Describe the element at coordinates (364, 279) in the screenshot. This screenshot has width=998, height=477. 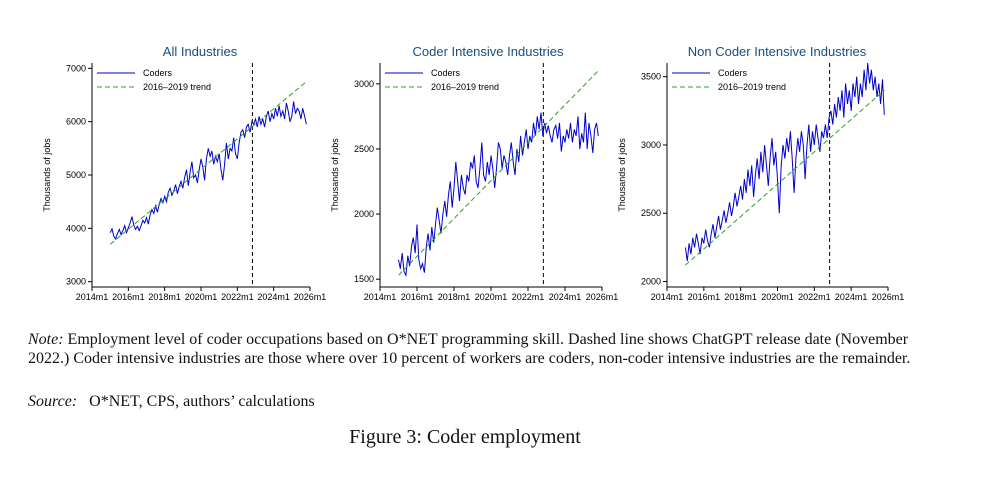
I see `y-tick-label: 1500` at that location.